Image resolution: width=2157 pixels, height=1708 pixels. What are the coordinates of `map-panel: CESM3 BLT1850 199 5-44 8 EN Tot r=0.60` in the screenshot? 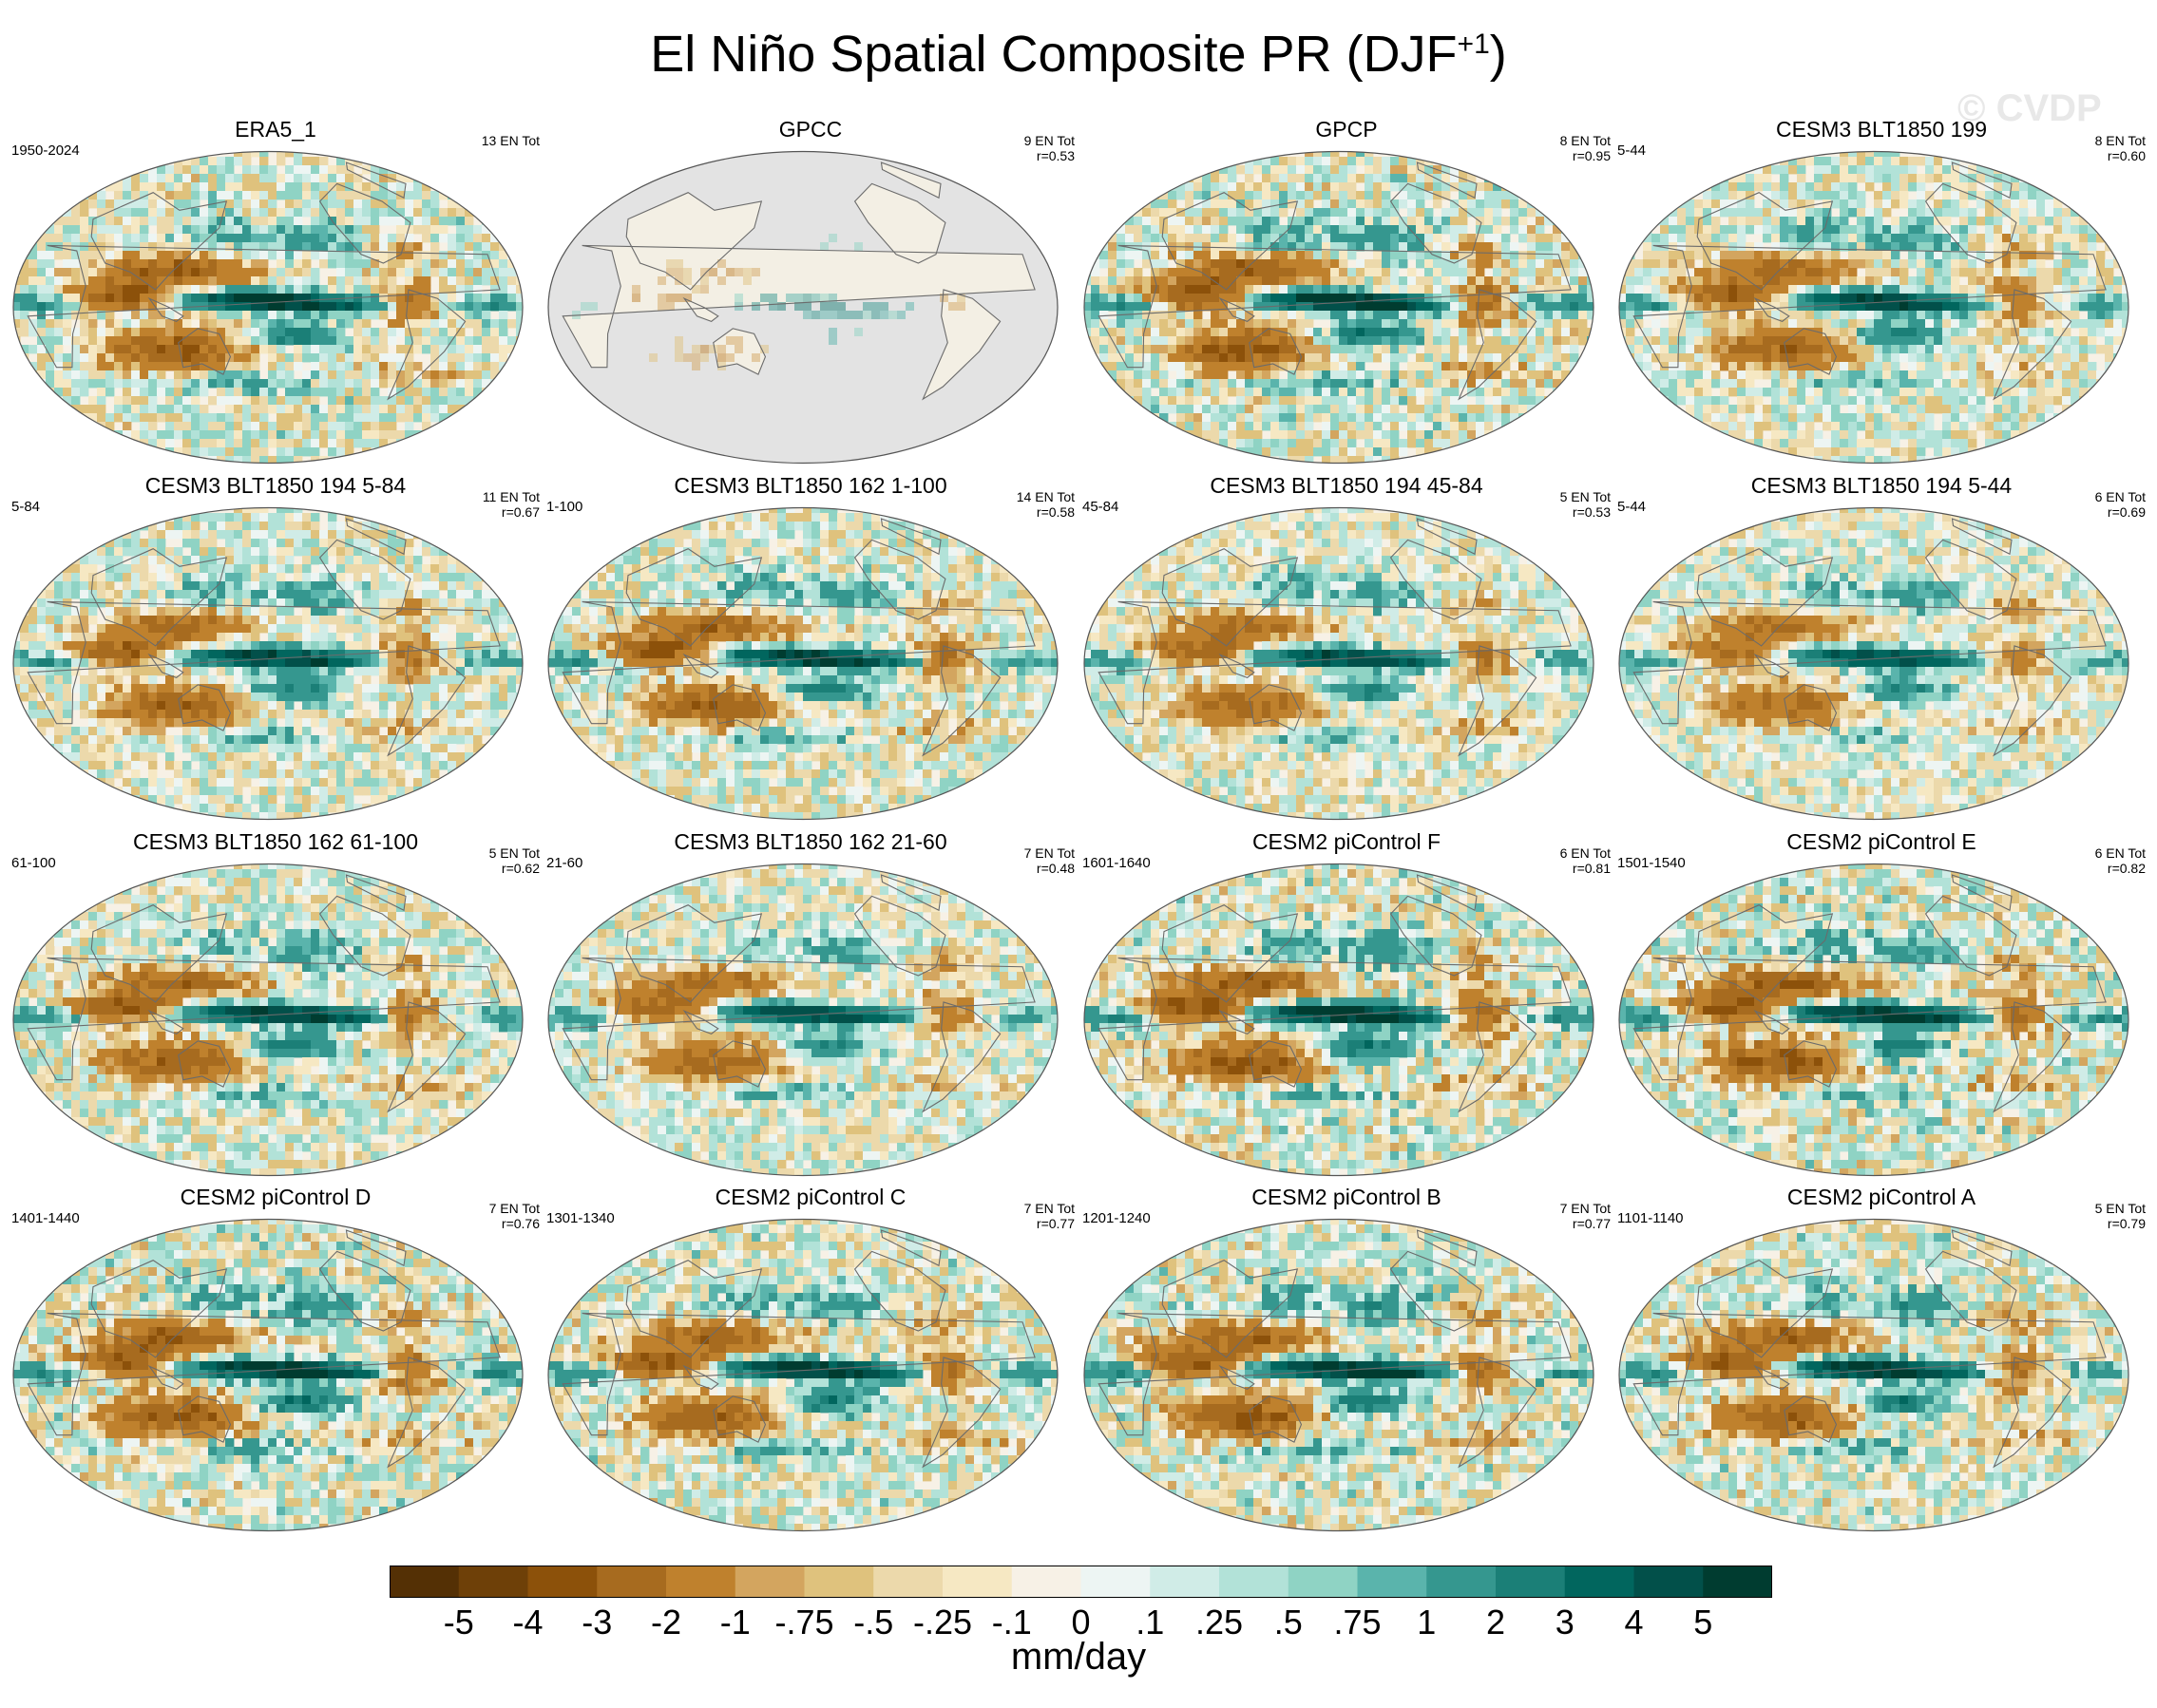 It's located at (1881, 291).